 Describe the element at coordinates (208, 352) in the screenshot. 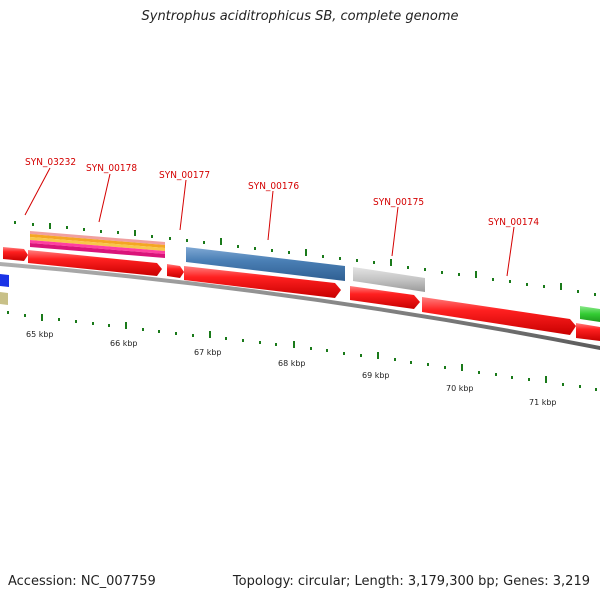

I see `ruler-label-67kbp: 67 kbp` at that location.